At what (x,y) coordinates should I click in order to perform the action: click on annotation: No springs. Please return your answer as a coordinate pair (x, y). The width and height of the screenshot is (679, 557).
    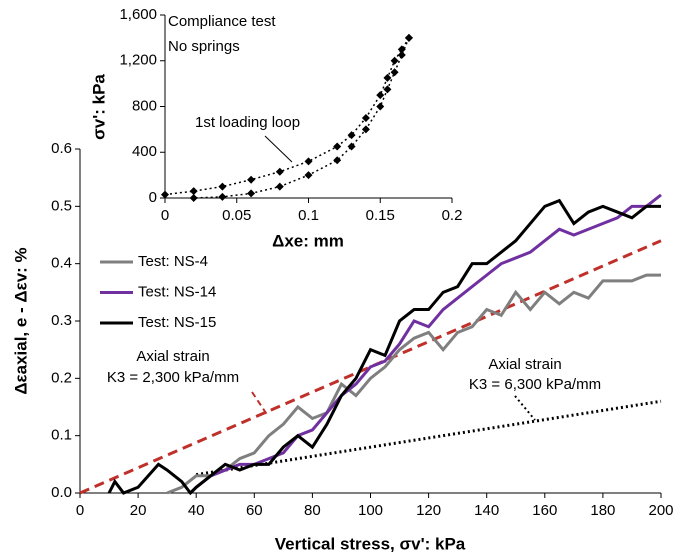
    Looking at the image, I should click on (204, 46).